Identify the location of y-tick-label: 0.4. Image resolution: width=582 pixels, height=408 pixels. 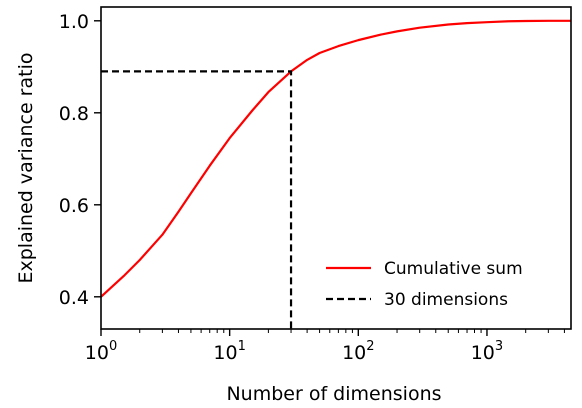
(74, 298).